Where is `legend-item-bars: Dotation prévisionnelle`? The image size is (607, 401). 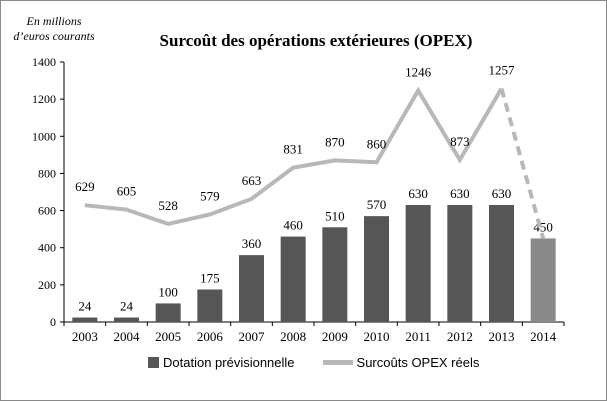
legend-item-bars: Dotation prévisionnelle is located at coordinates (221, 362).